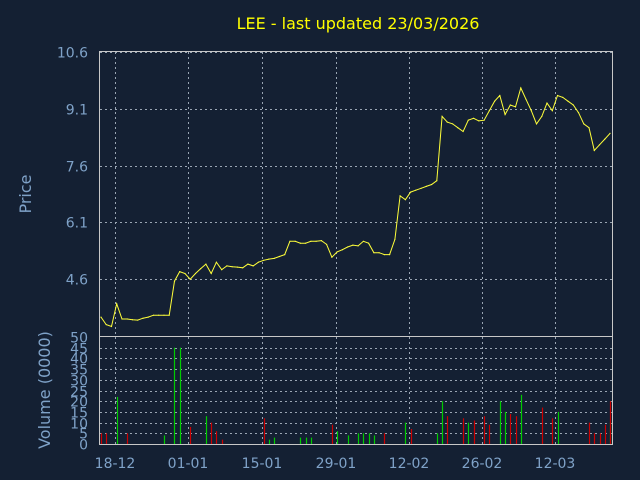  Describe the element at coordinates (79, 339) in the screenshot. I see `volume-y-tick-label: 50` at that location.